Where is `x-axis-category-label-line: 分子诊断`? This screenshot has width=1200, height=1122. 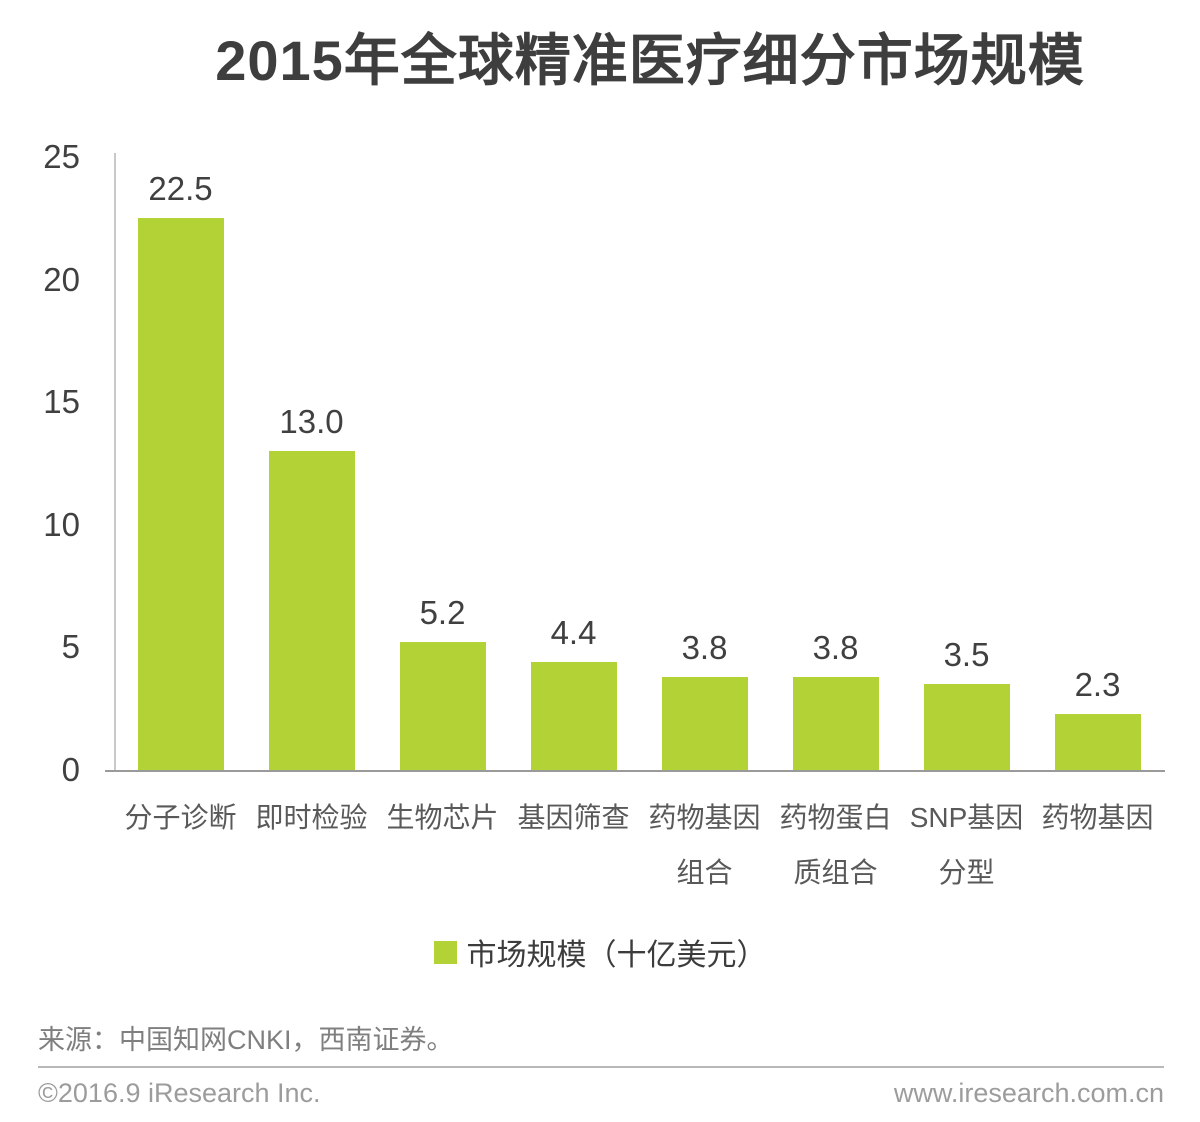
x-axis-category-label-line: 分子诊断 is located at coordinates (180, 817).